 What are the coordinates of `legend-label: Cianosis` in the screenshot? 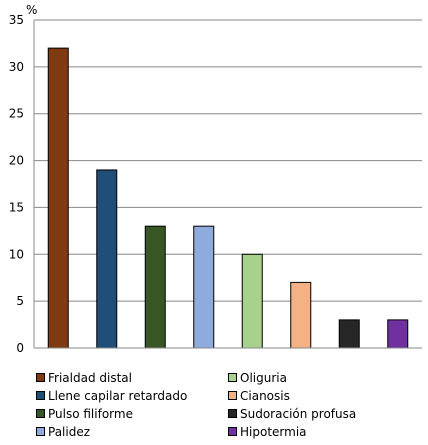 It's located at (265, 396).